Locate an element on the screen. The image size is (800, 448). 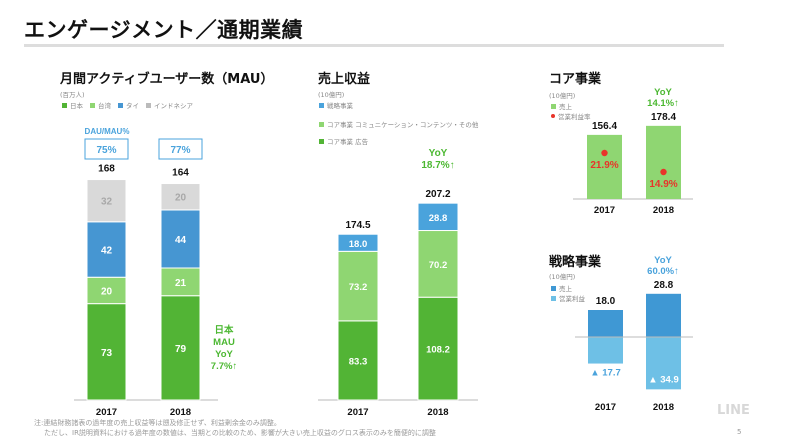
revenue-bar-strategic-2017 is located at coordinates (358, 242).